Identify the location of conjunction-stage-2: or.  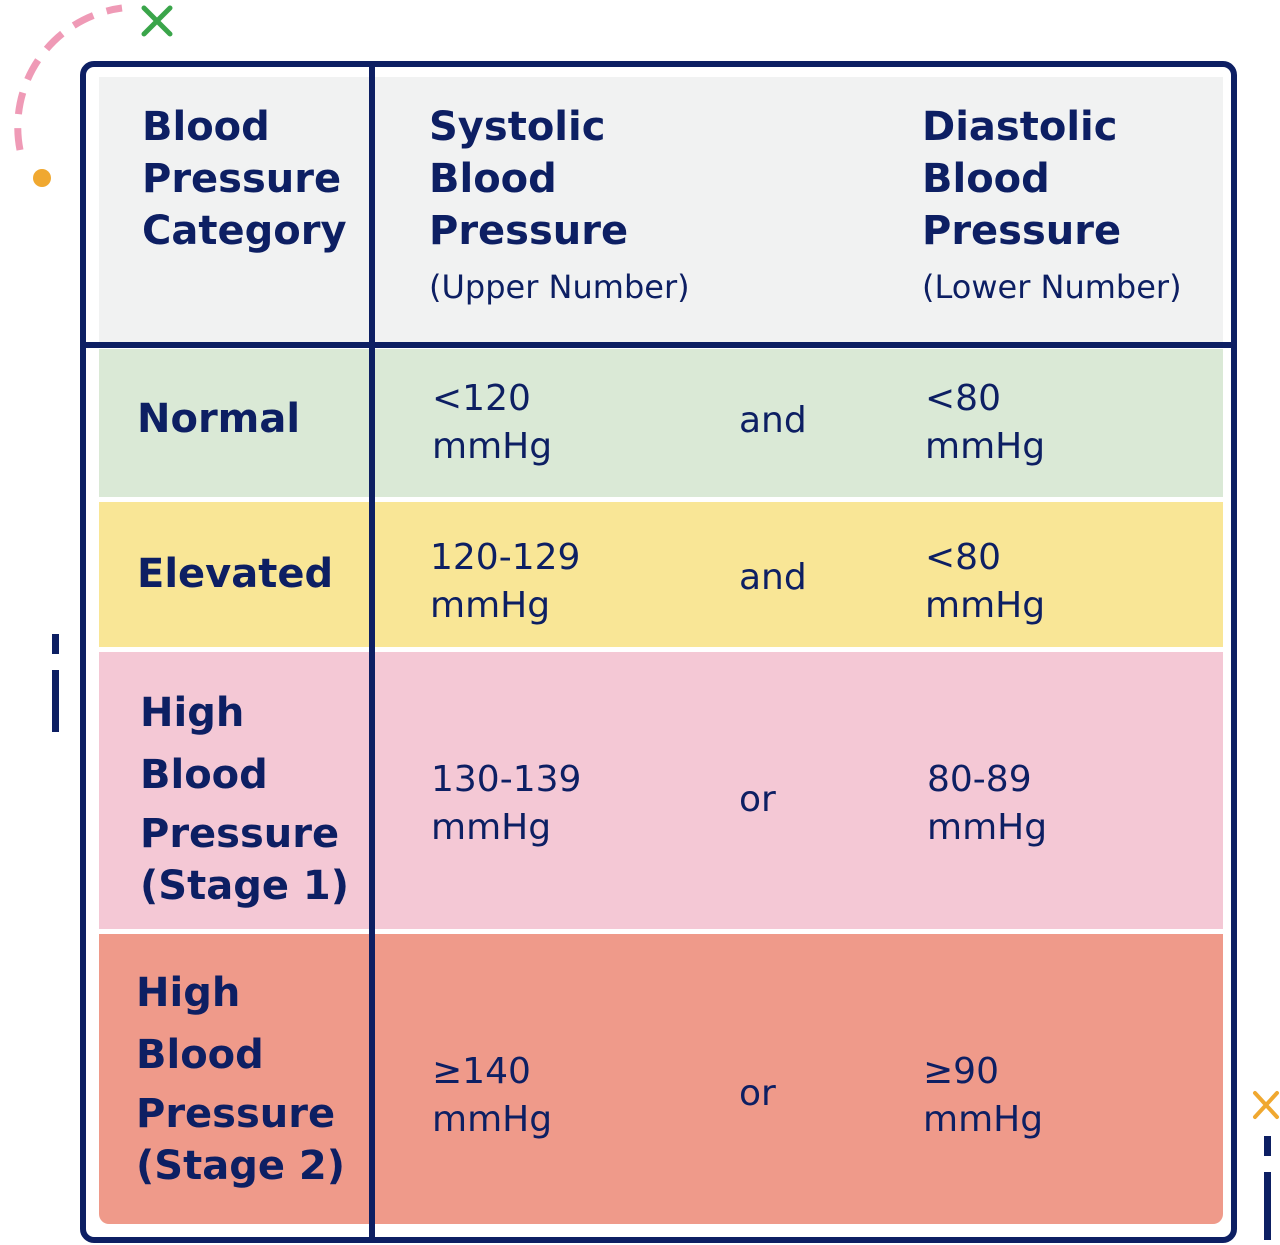
(757, 1093).